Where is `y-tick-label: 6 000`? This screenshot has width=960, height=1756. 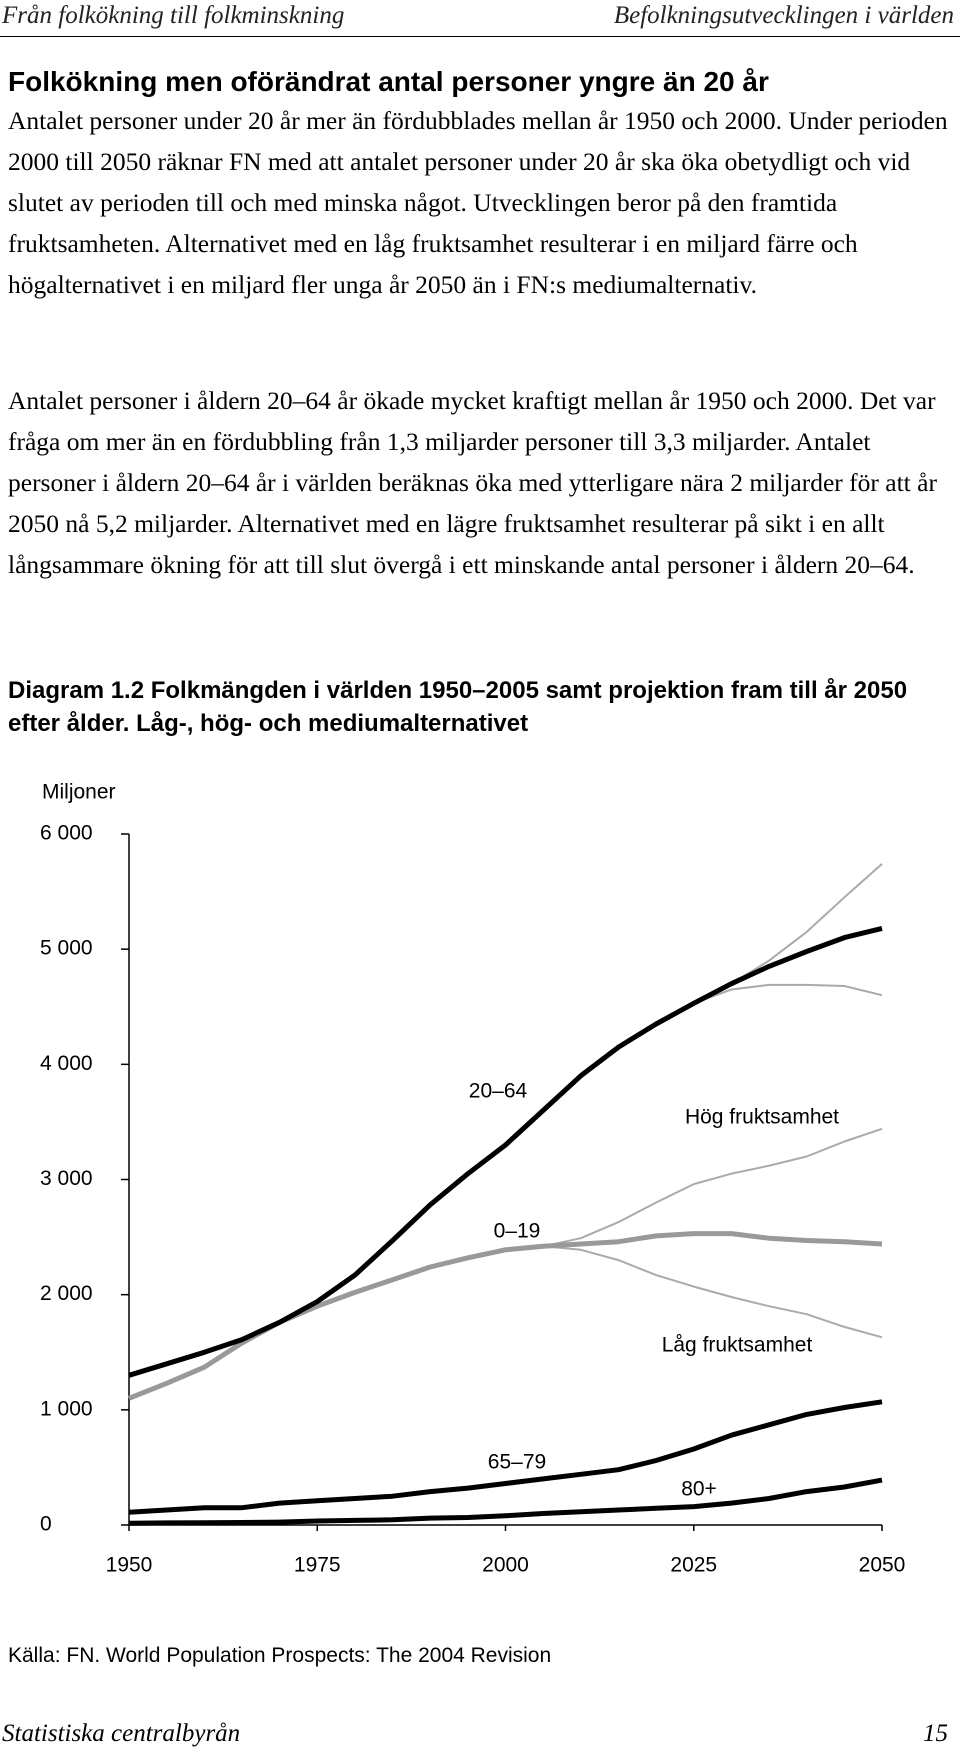
y-tick-label: 6 000 is located at coordinates (66, 833).